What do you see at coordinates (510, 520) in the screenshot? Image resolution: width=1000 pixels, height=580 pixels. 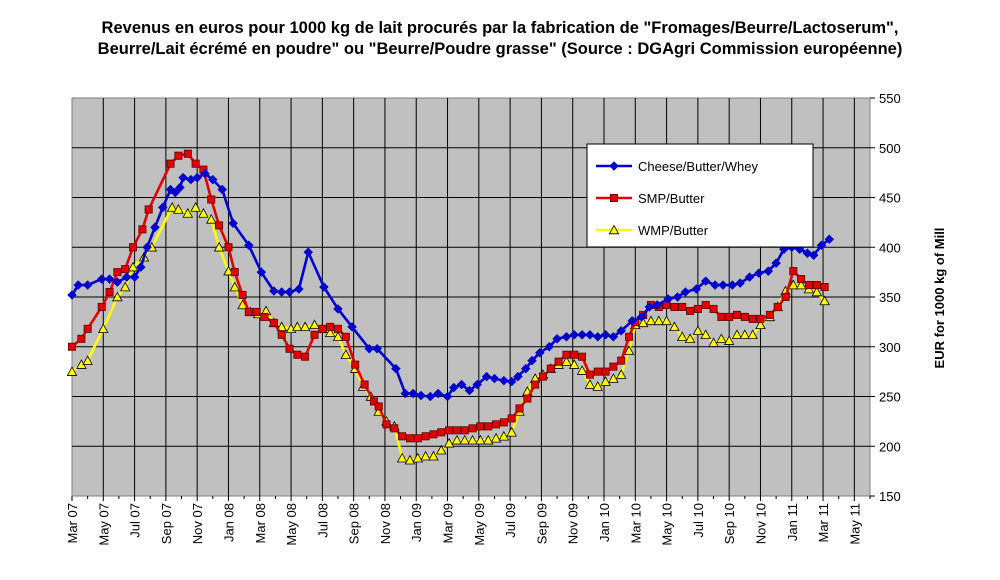 I see `x-tick-label: Jul 09` at bounding box center [510, 520].